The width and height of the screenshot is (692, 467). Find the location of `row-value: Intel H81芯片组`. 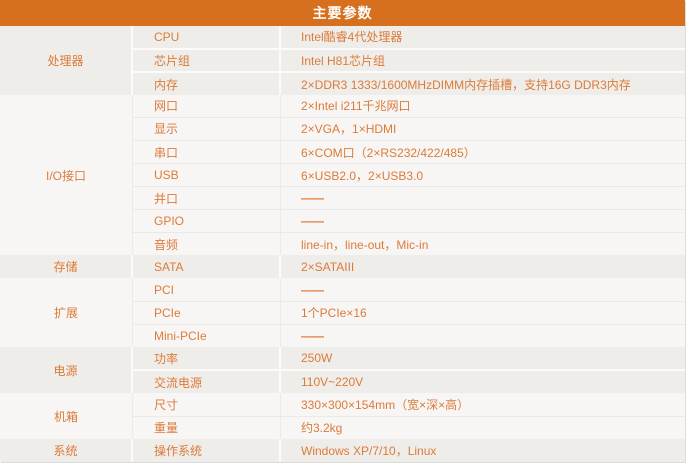

row-value: Intel H81芯片组 is located at coordinates (343, 60).